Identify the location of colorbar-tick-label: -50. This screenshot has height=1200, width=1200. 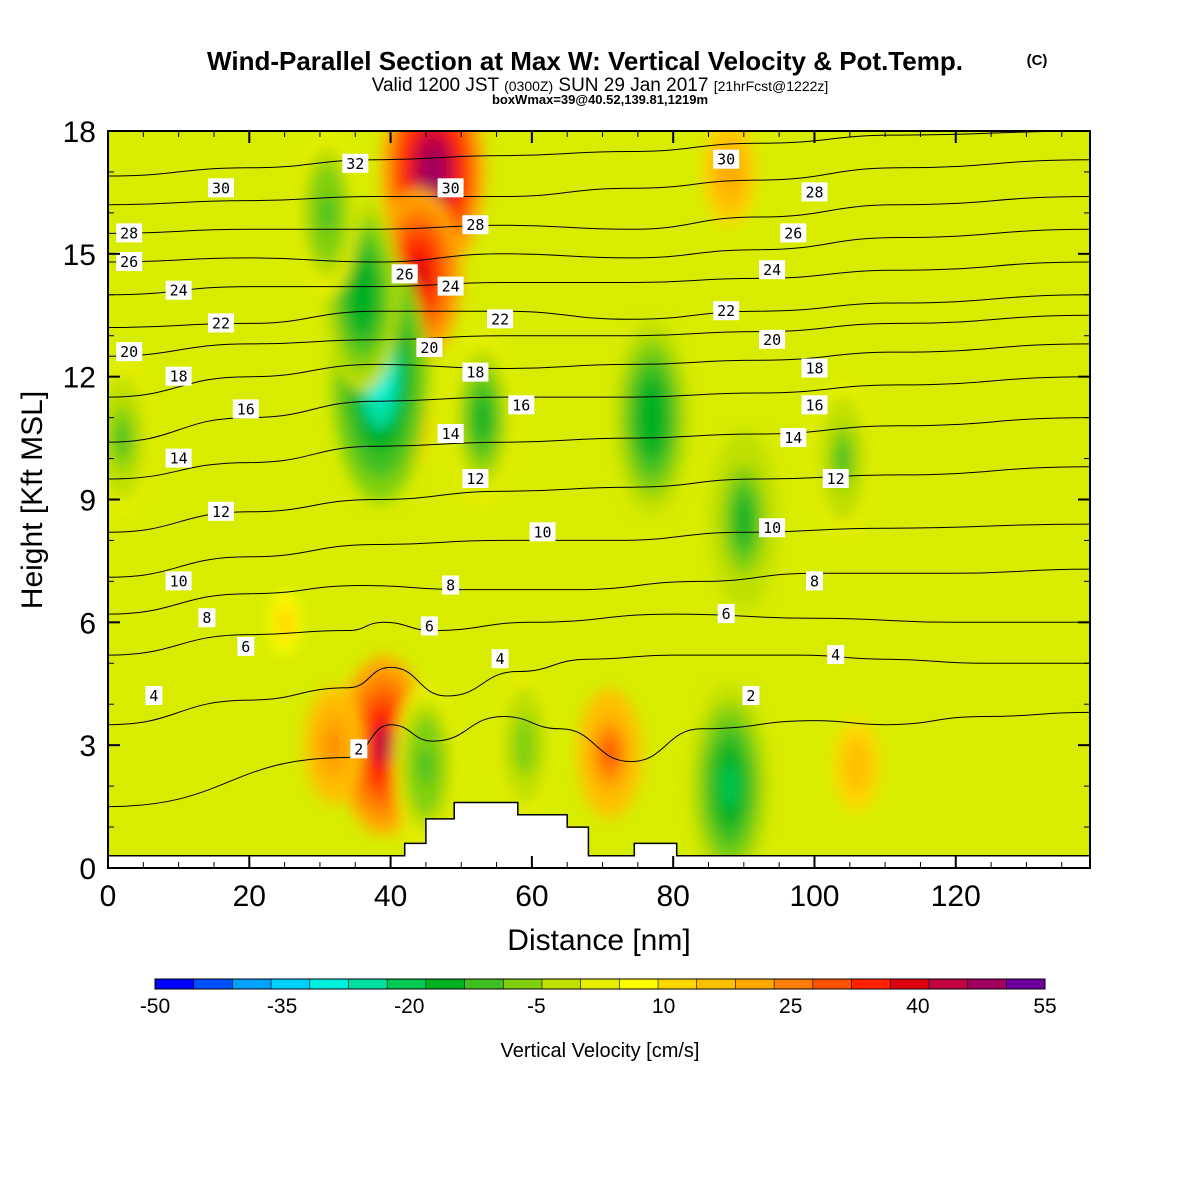
(155, 1006).